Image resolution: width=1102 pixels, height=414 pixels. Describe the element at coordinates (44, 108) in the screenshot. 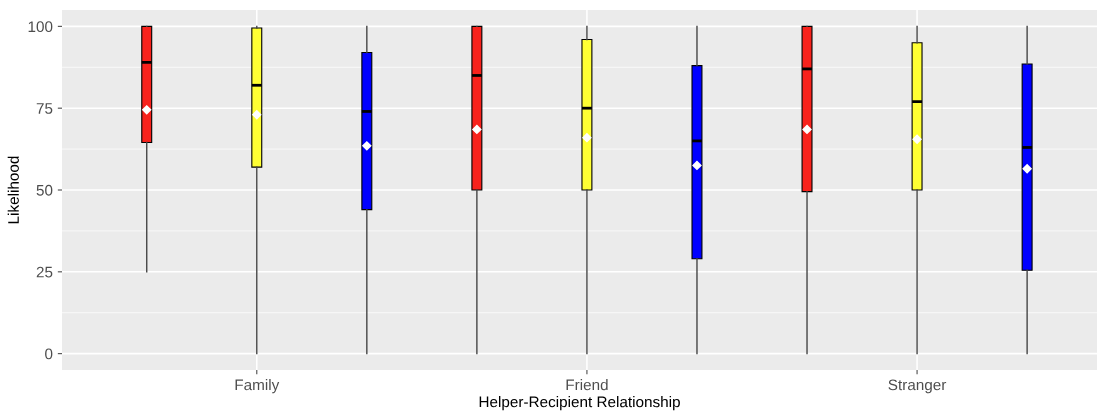

I see `y-tick-label: 75` at that location.